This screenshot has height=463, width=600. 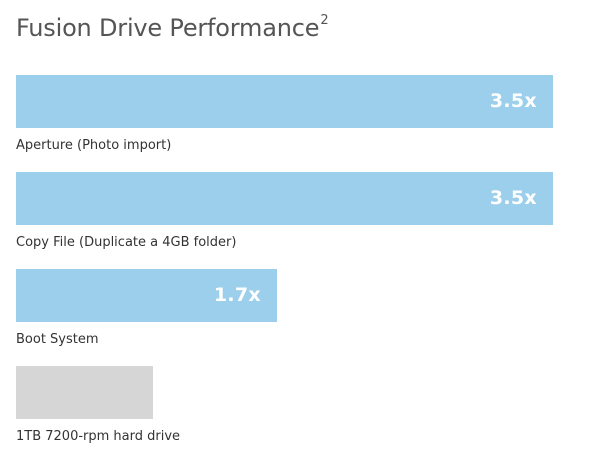 What do you see at coordinates (98, 436) in the screenshot?
I see `bar-category-label: 1TB 7200-rpm hard drive` at bounding box center [98, 436].